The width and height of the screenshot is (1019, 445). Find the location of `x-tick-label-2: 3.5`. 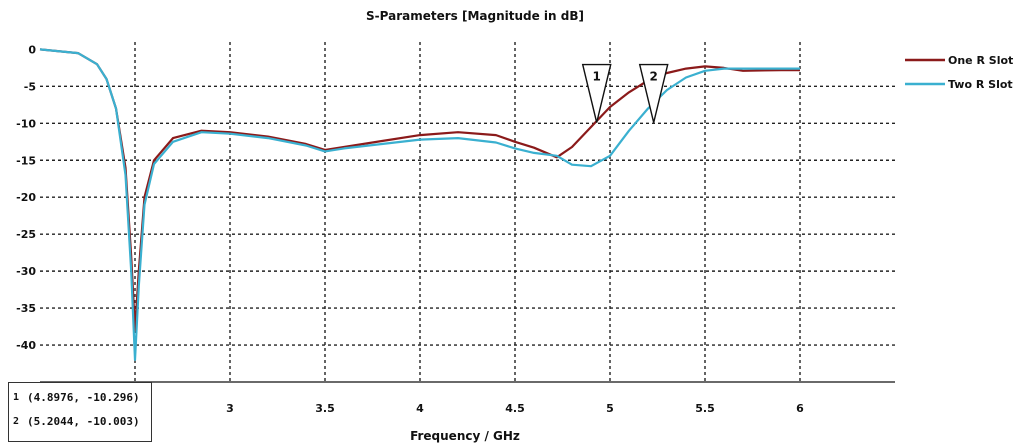

x-tick-label-2: 3.5 is located at coordinates (325, 408).